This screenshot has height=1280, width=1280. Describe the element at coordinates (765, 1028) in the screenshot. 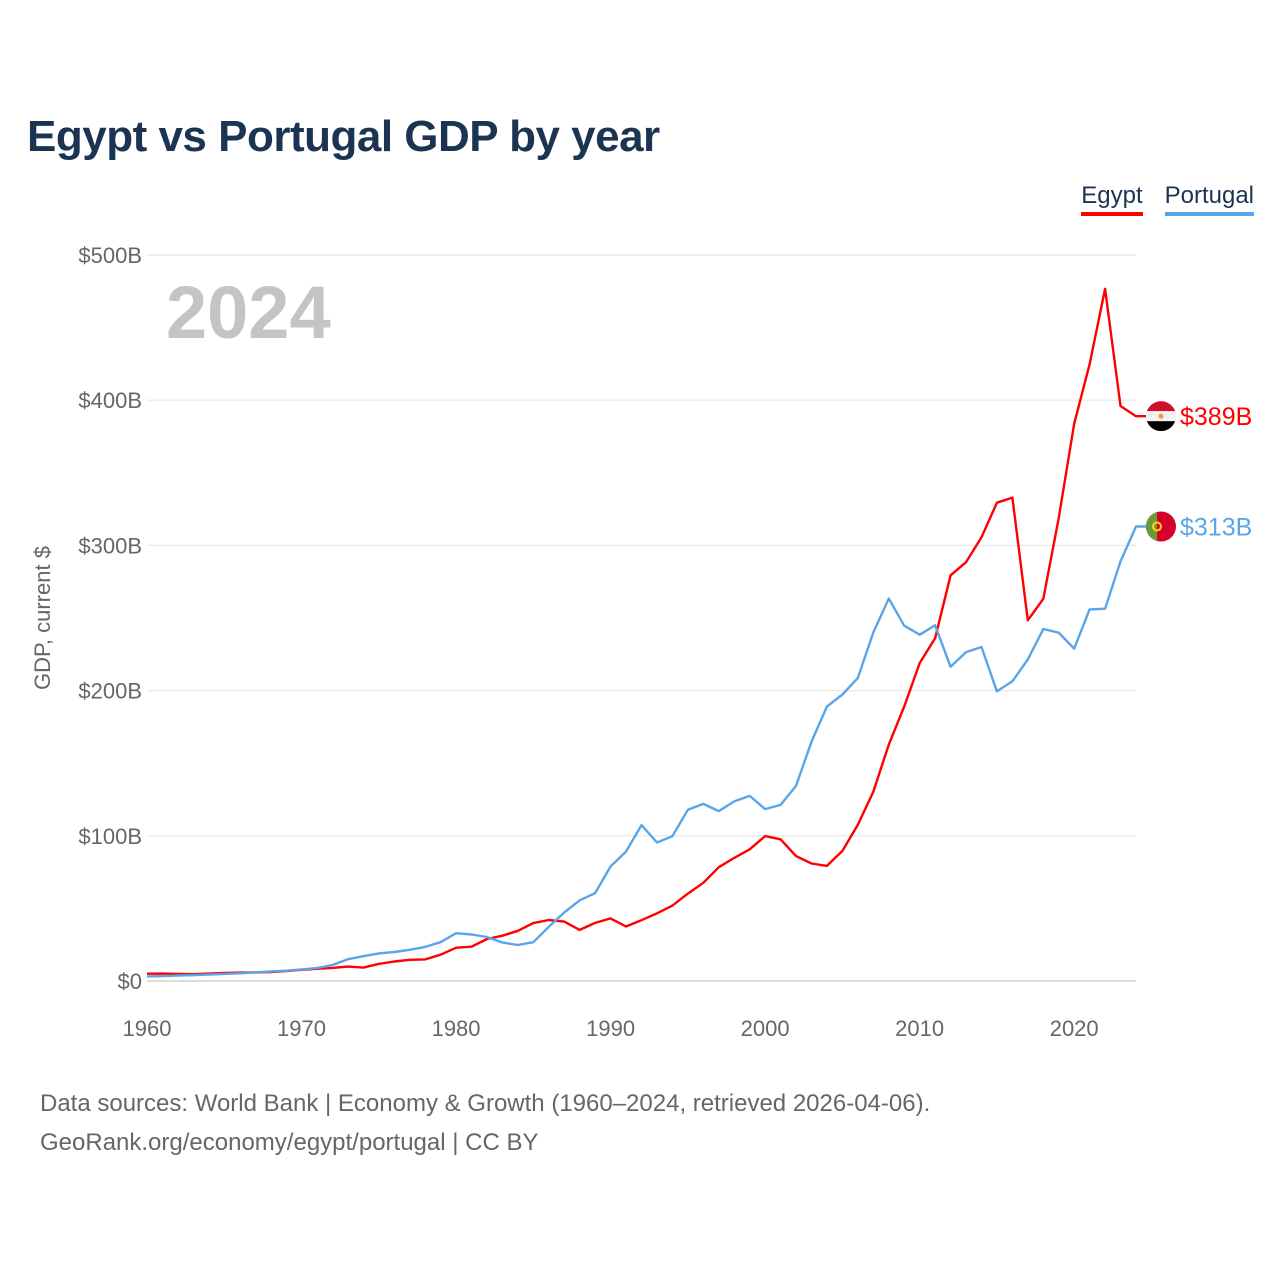

I see `x-tick-label: 2000` at that location.